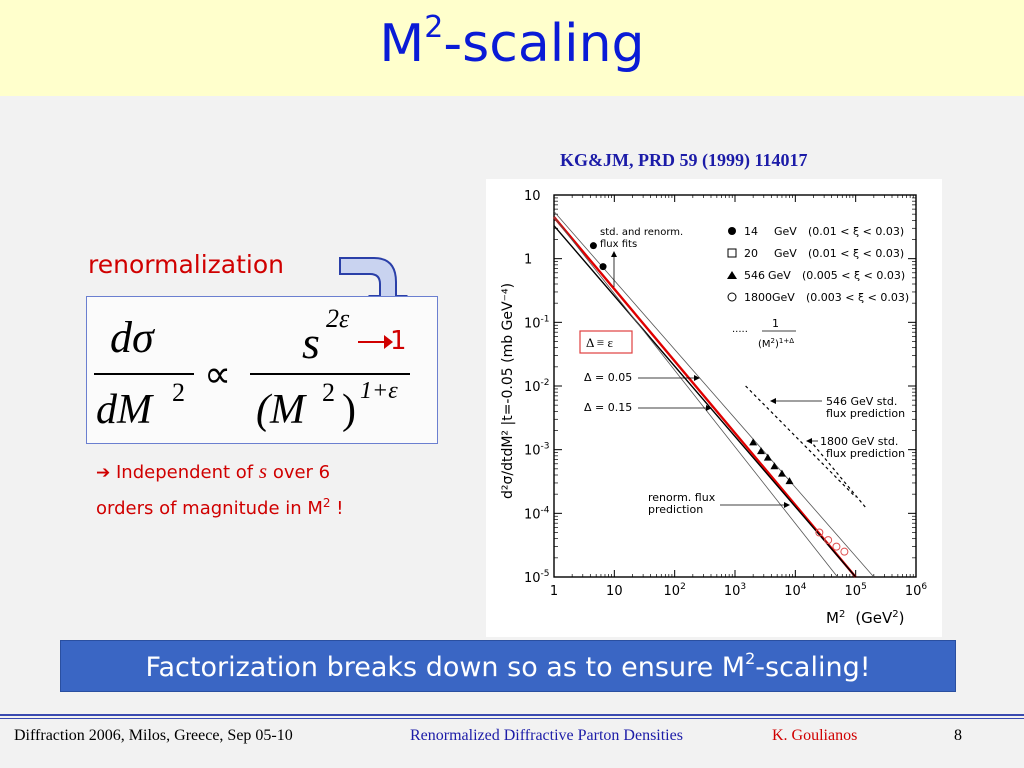 This screenshot has height=768, width=1024. What do you see at coordinates (709, 408) in the screenshot?
I see `delta-015-arrowhead` at bounding box center [709, 408].